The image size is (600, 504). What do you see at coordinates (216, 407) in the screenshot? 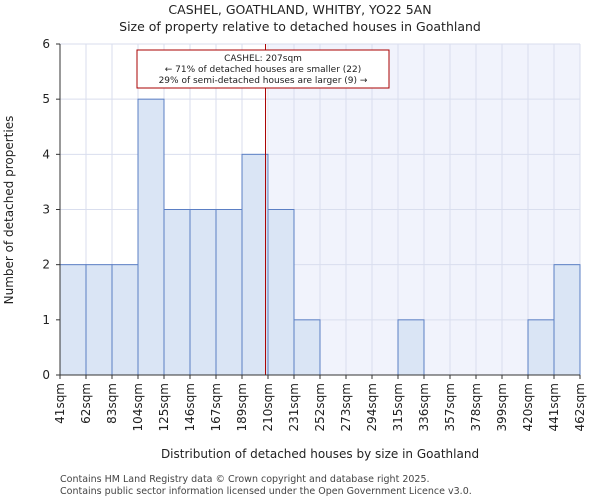
I see `x-tick-label: 167sqm` at bounding box center [216, 407].